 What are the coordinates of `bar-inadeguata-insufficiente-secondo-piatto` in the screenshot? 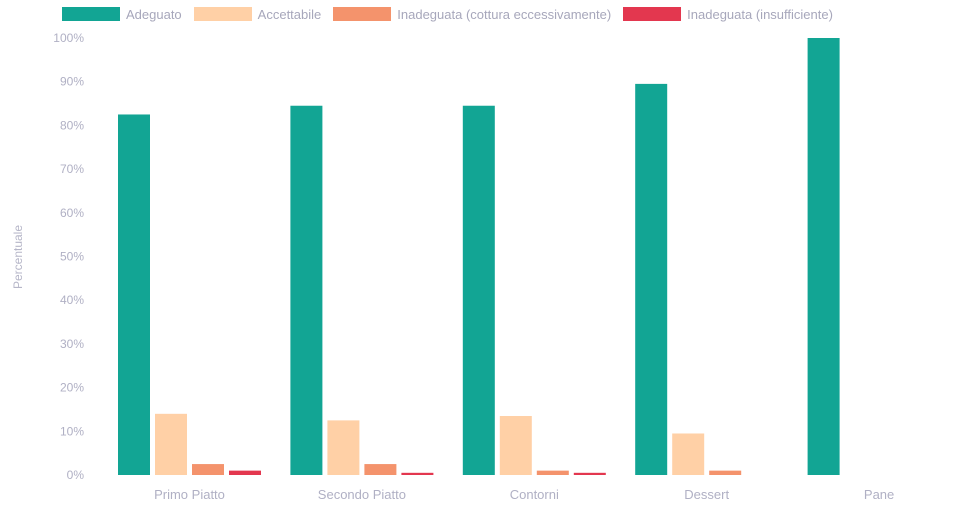 It's located at (417, 473).